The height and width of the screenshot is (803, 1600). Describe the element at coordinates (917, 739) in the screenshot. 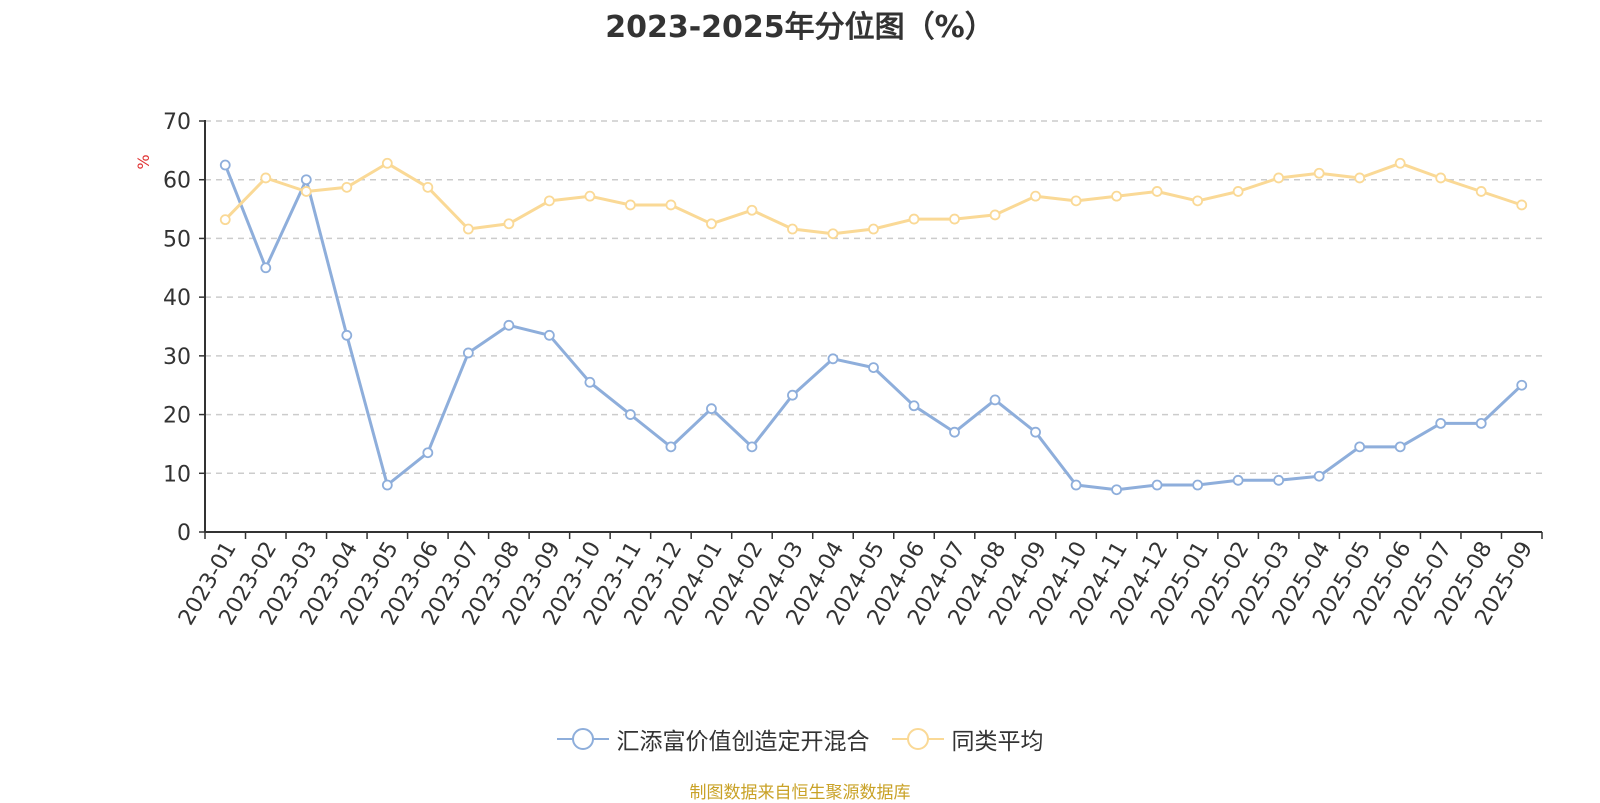

I see `legend-swatch-average-icon` at that location.